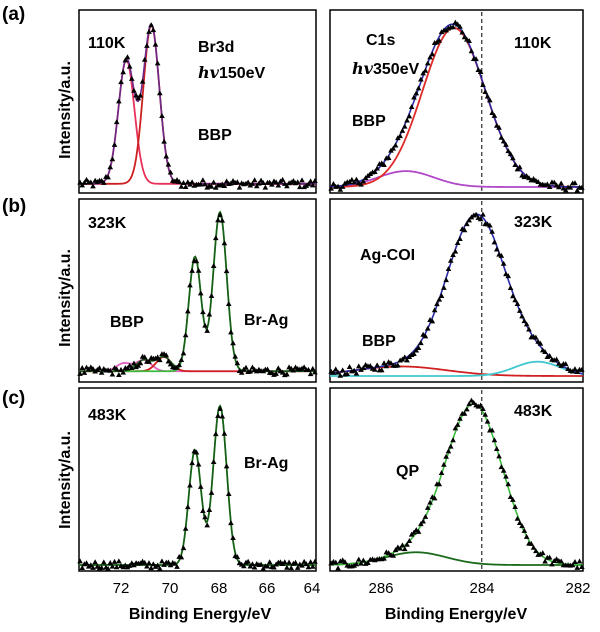 The image size is (600, 632). What do you see at coordinates (127, 322) in the screenshot?
I see `bbp-label-b-left: BBP` at bounding box center [127, 322].